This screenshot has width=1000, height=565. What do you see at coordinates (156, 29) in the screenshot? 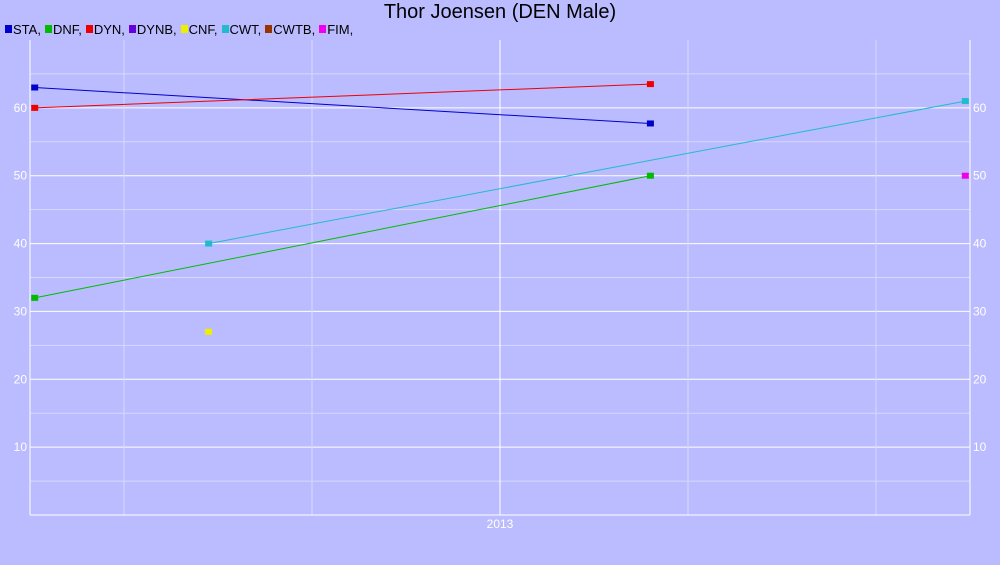
I see `legend-label-dynb: DYNB,` at bounding box center [156, 29].